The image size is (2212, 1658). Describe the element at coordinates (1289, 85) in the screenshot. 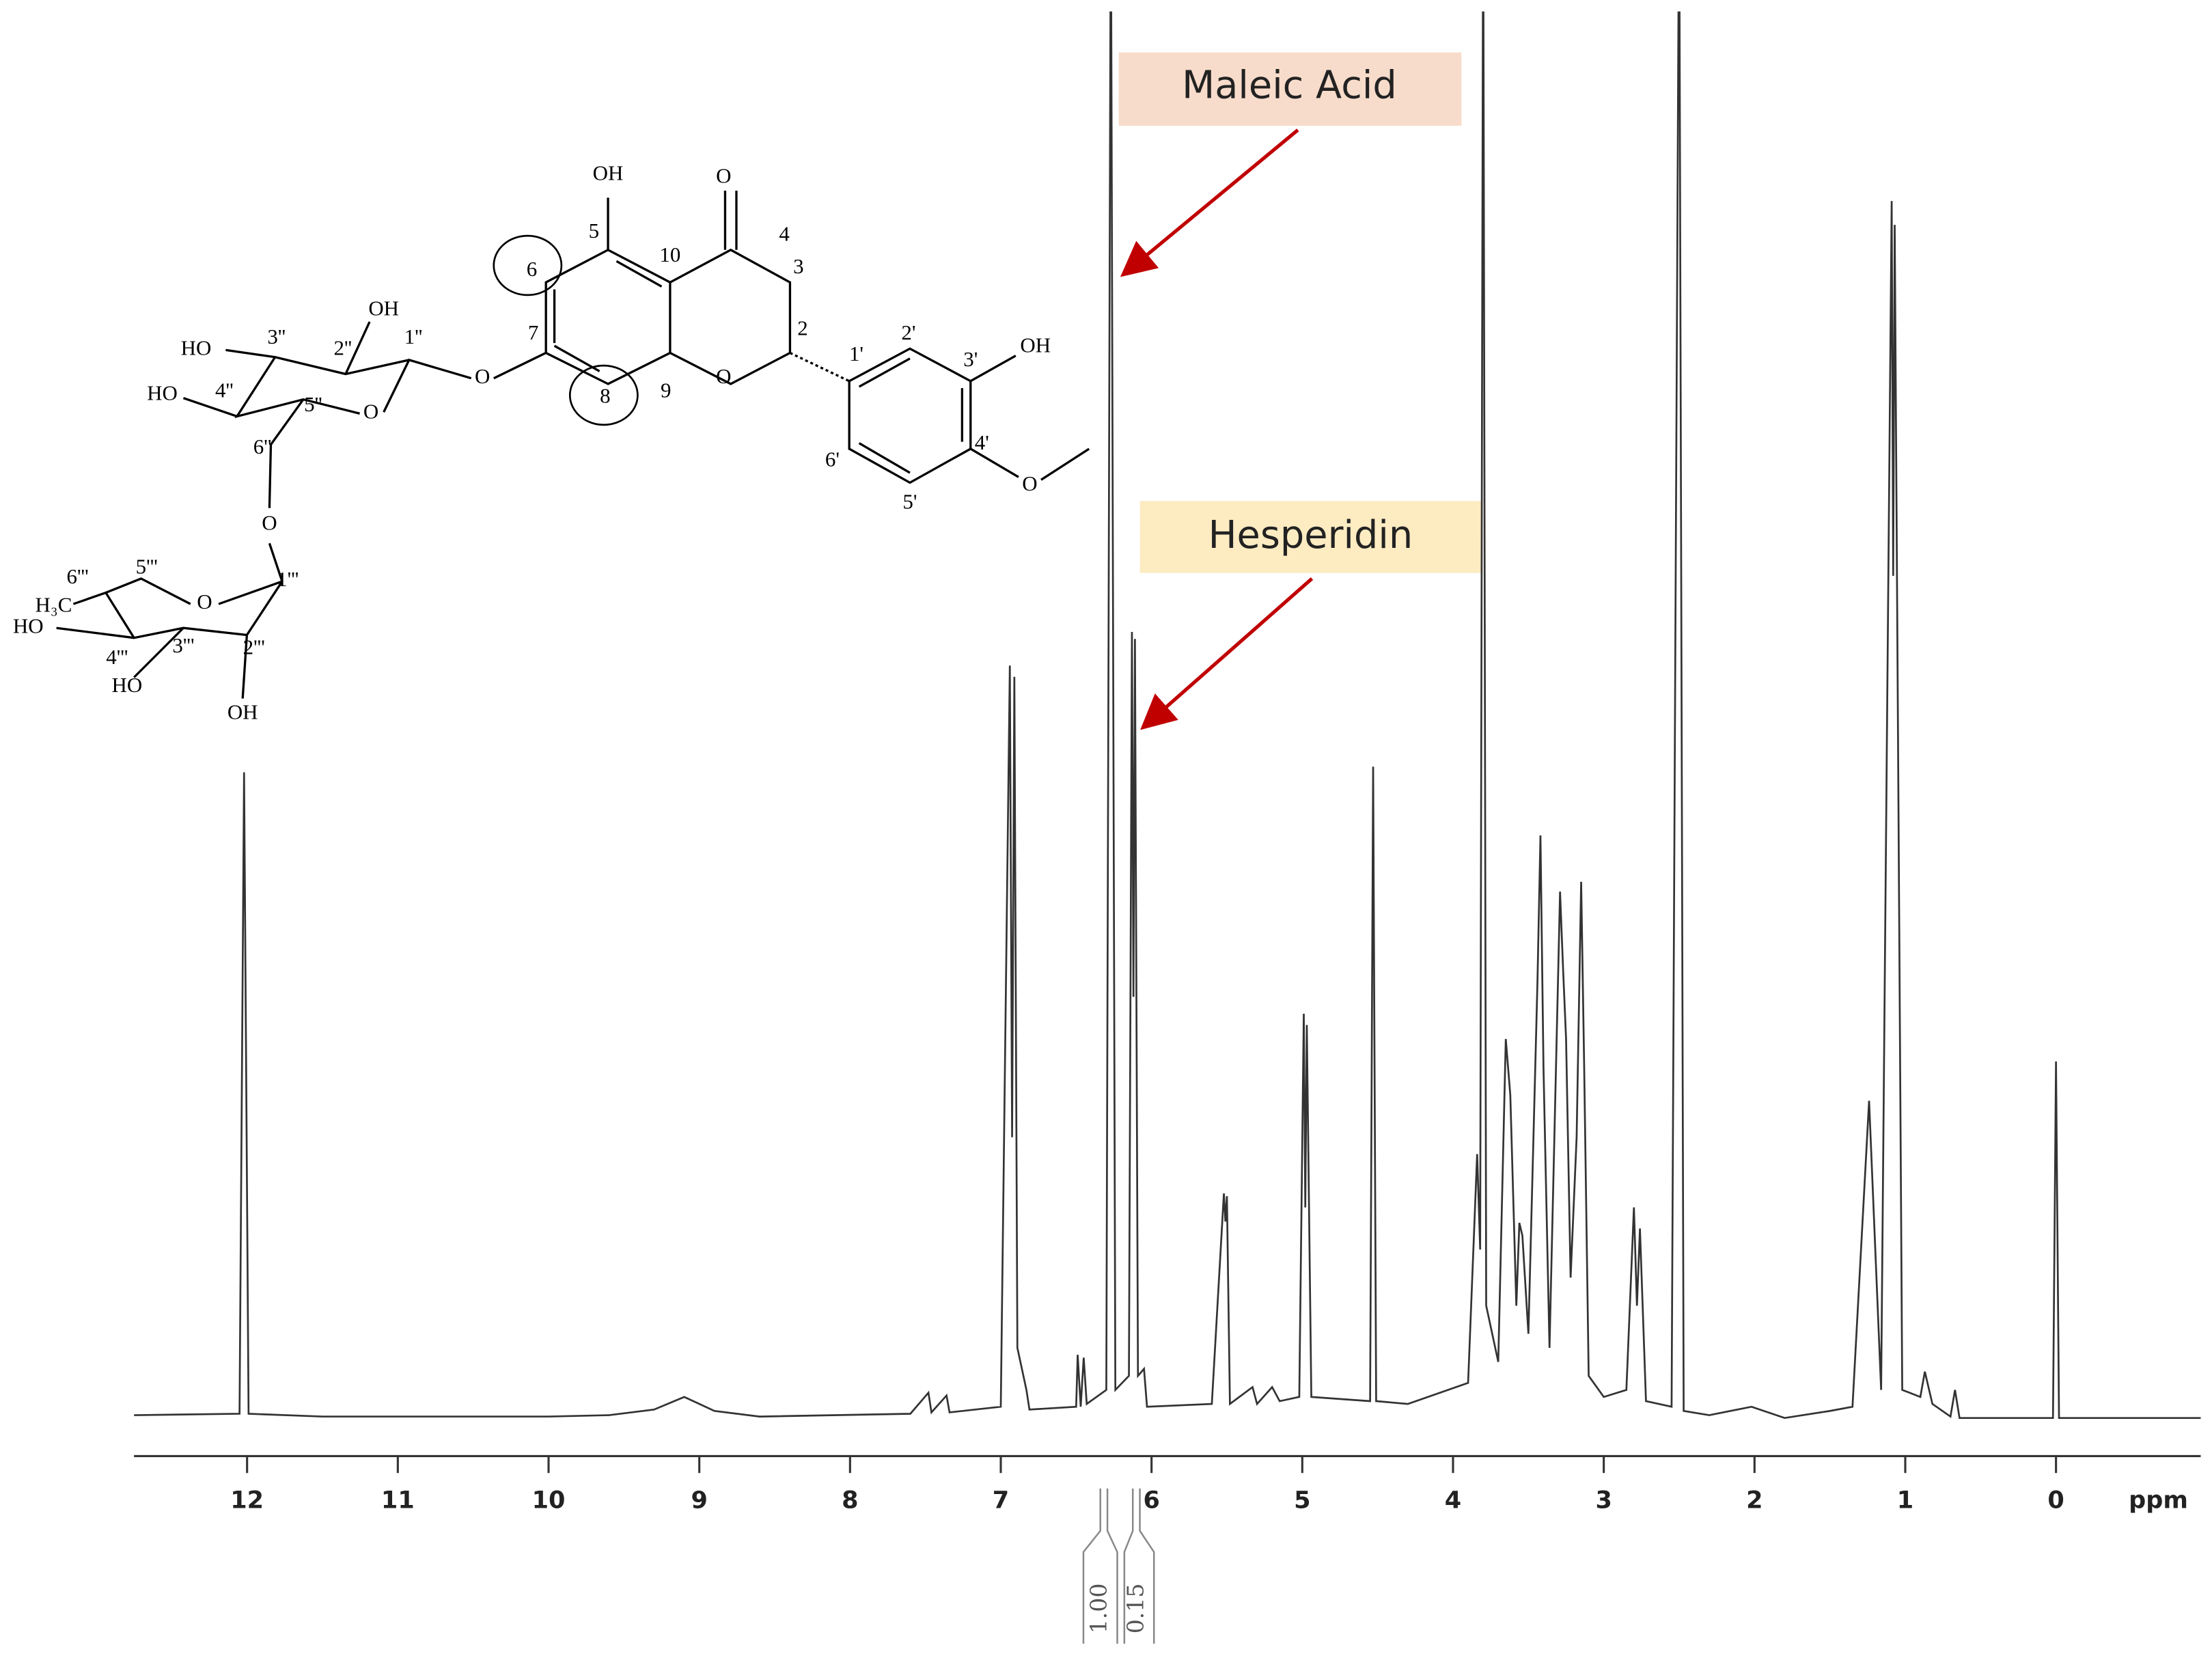

I see `annotation: Maleic Acid` at that location.